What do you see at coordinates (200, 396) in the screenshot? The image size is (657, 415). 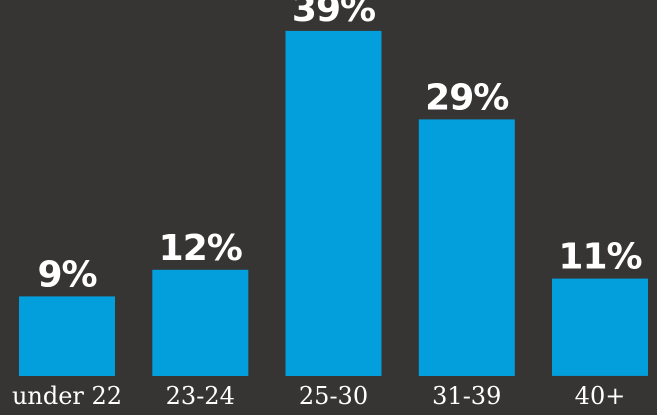 I see `category-label-1: 23-24` at bounding box center [200, 396].